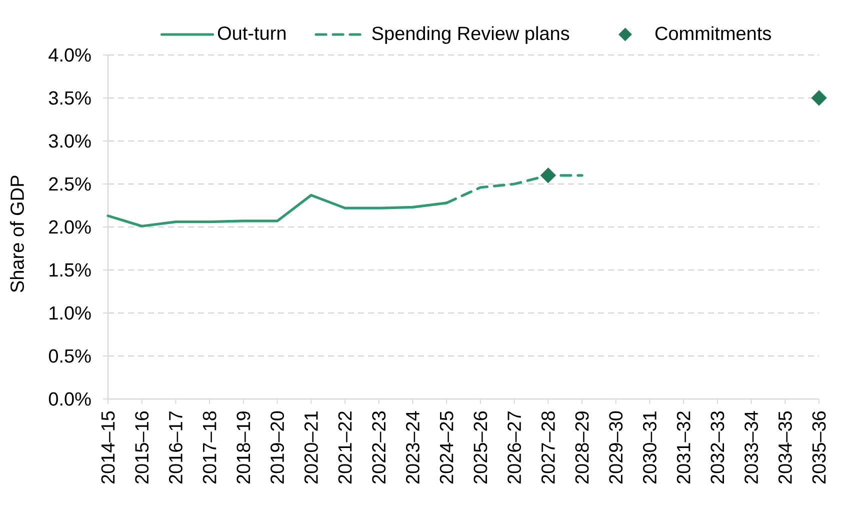  Describe the element at coordinates (481, 447) in the screenshot. I see `x-tick-label: 2025–26` at that location.